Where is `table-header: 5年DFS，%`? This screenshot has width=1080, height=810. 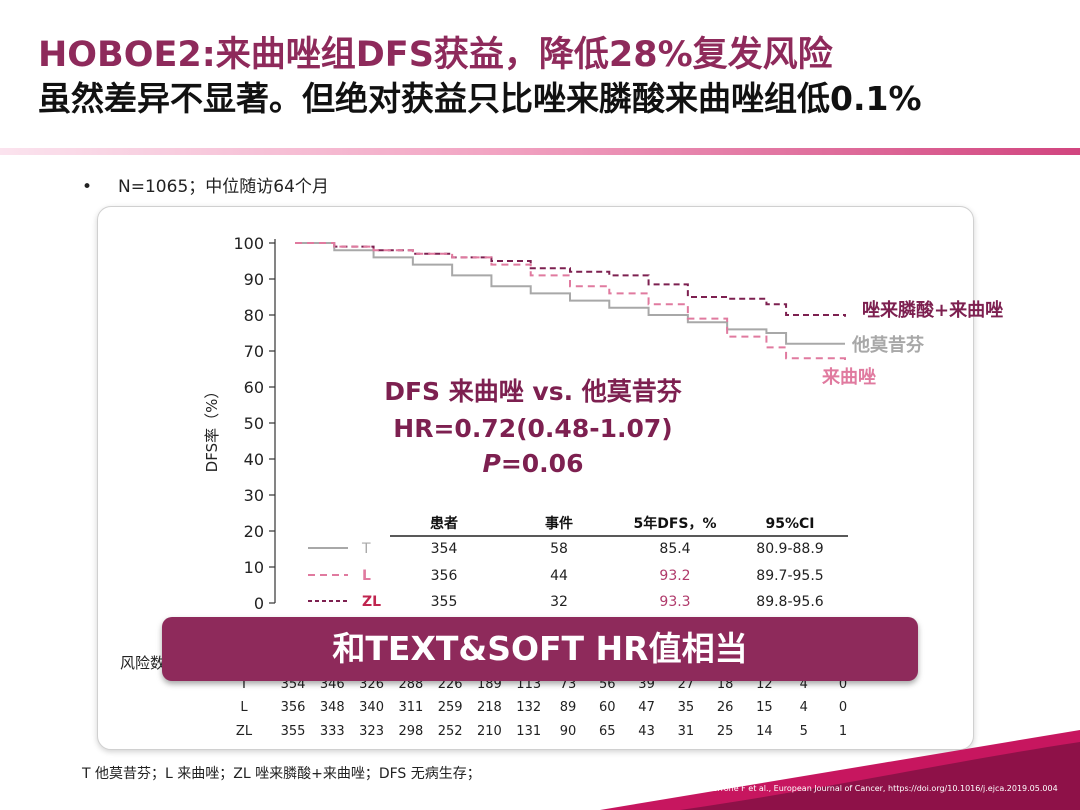 table-header: 5年DFS，% is located at coordinates (674, 523).